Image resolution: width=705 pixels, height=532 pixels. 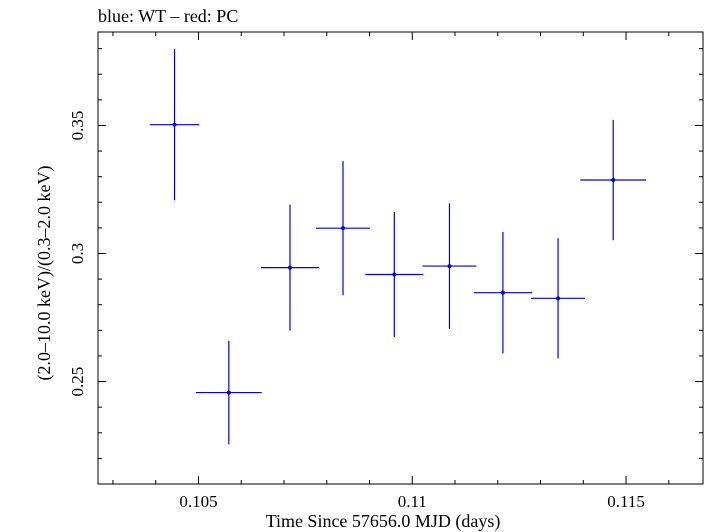 I want to click on x-tick-label: 0.105, so click(x=198, y=501).